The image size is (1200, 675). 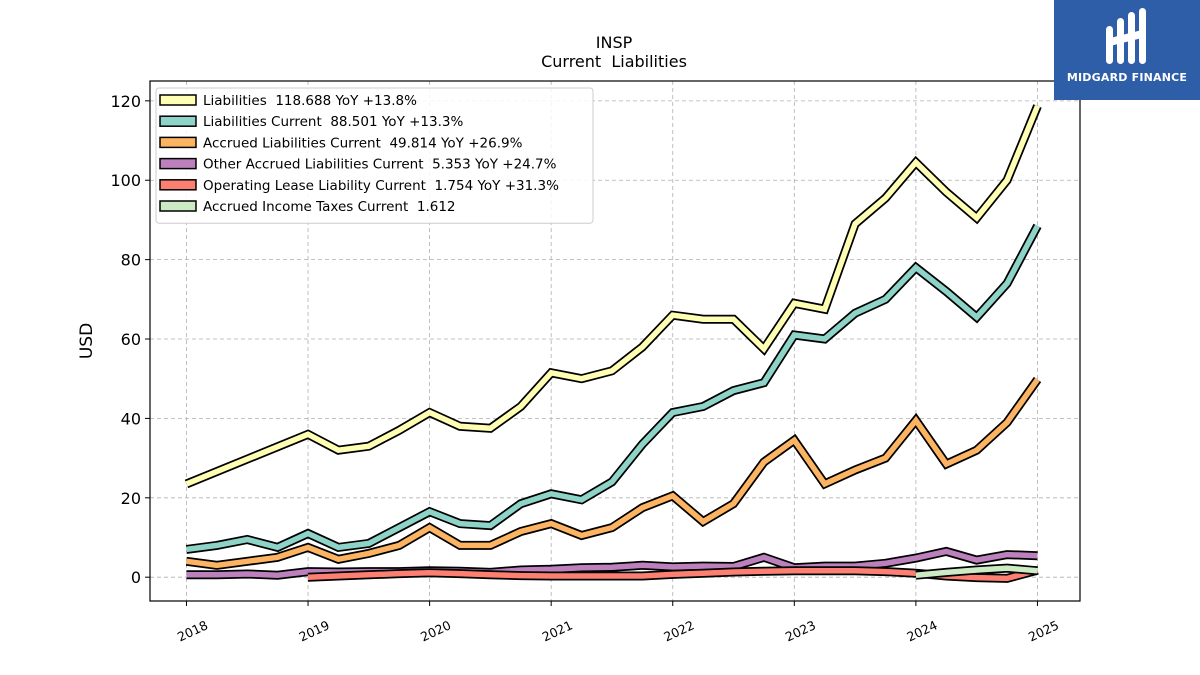 I want to click on legend-box, so click(x=374, y=155).